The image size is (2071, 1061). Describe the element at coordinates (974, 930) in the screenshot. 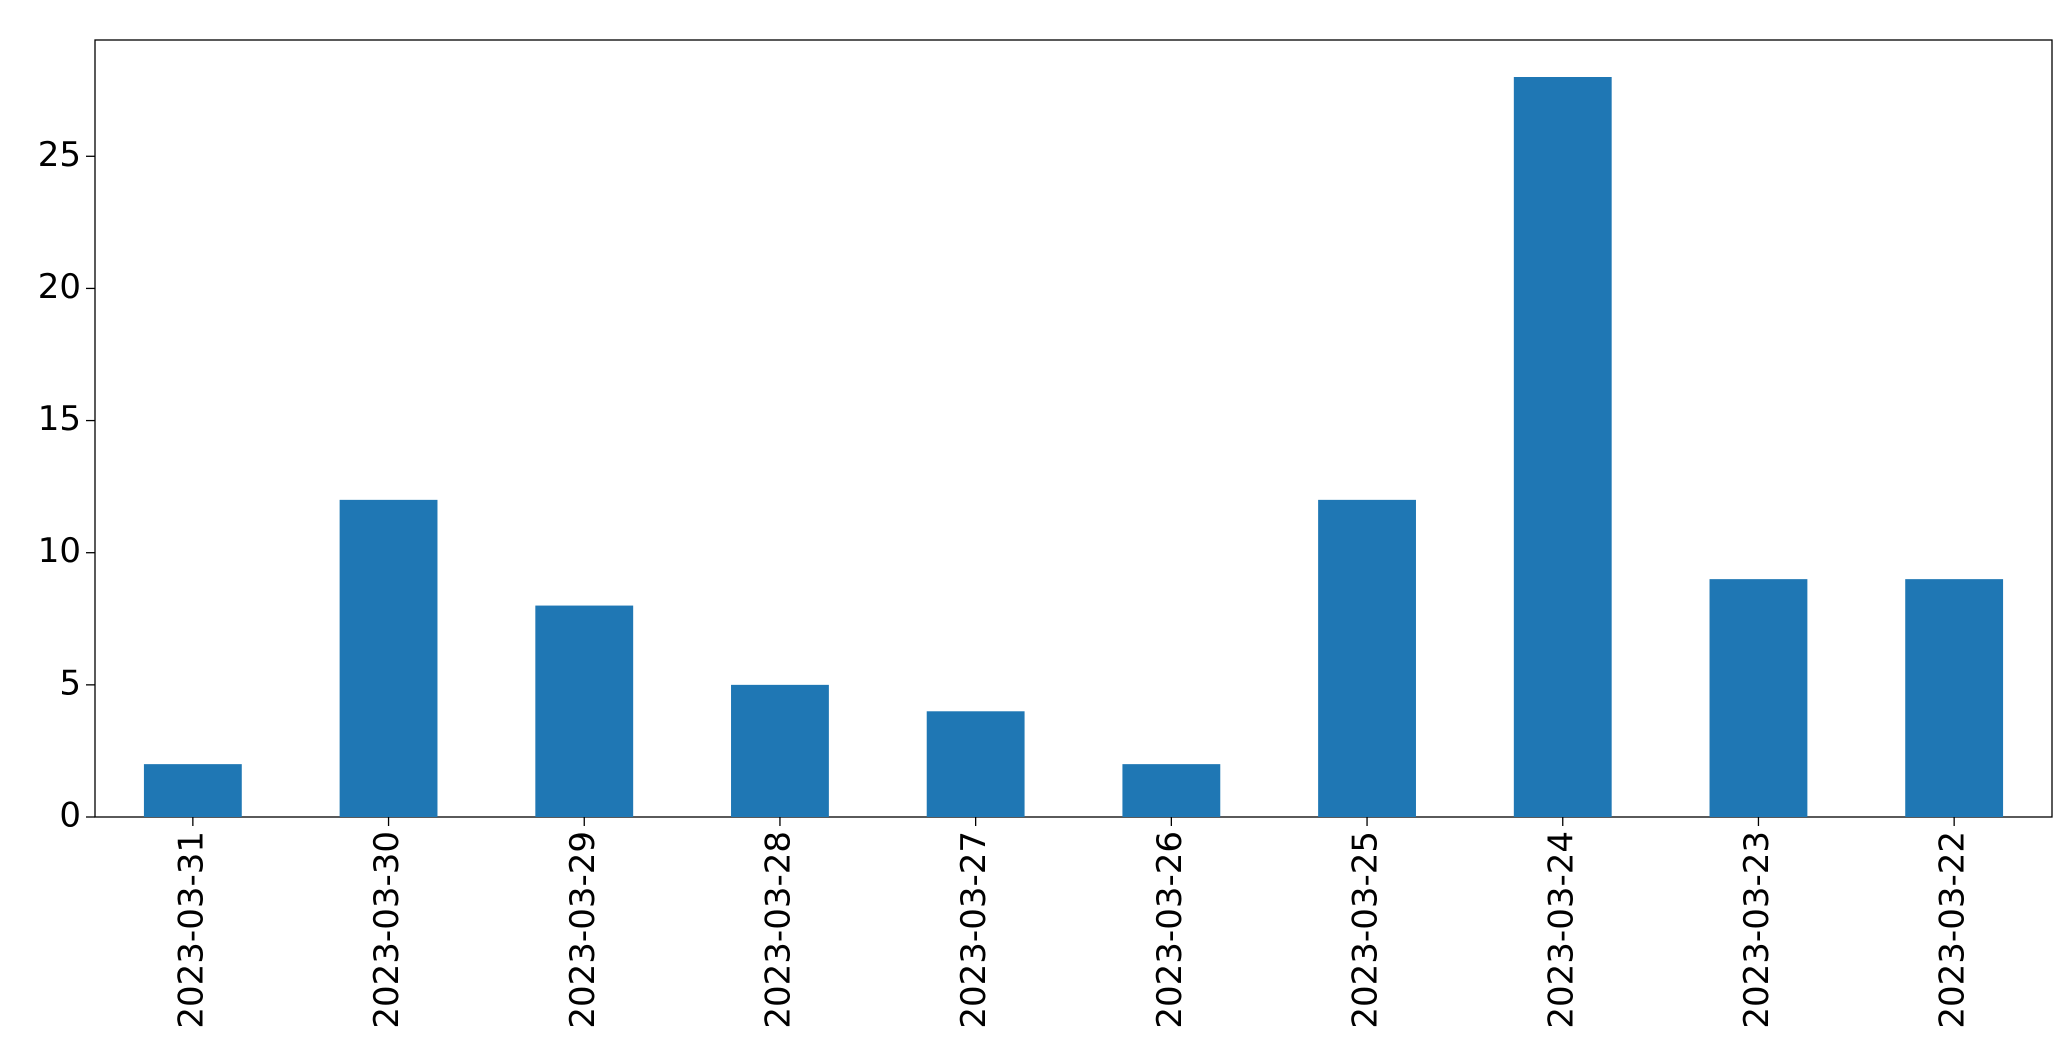

I see `x-tick-label: 2023-03-27` at that location.